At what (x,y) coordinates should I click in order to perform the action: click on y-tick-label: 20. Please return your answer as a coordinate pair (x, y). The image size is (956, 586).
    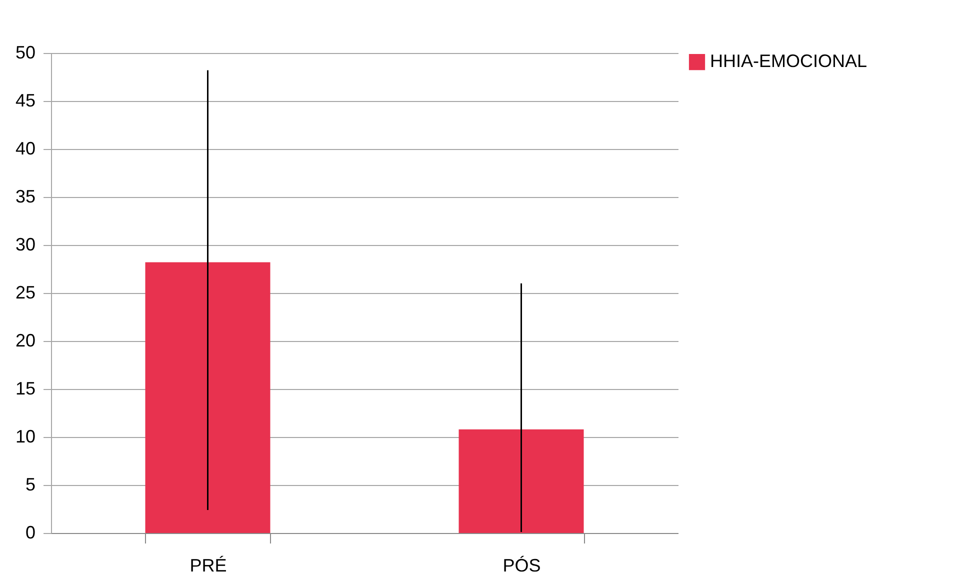
    Looking at the image, I should click on (25, 340).